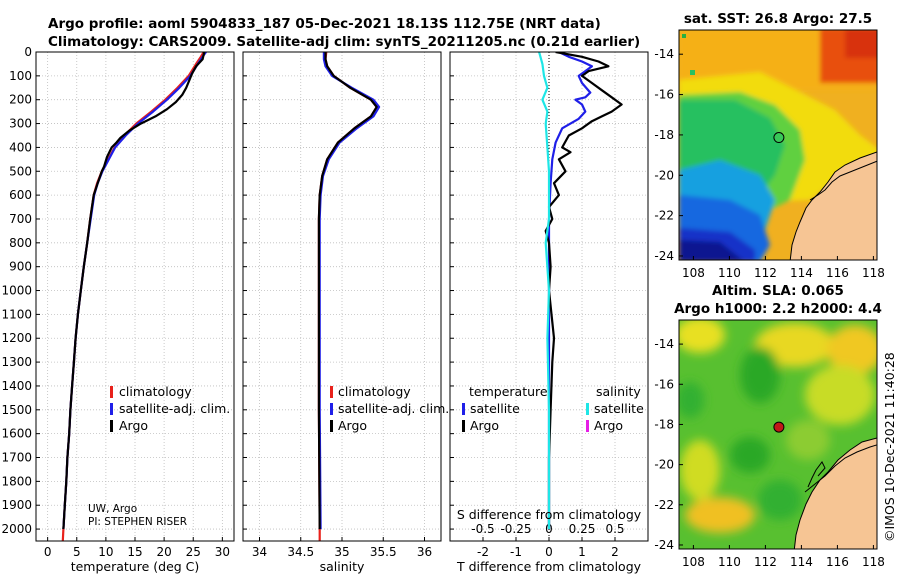 This screenshot has height=580, width=900. I want to click on s-tick-label: -0.5, so click(482, 529).